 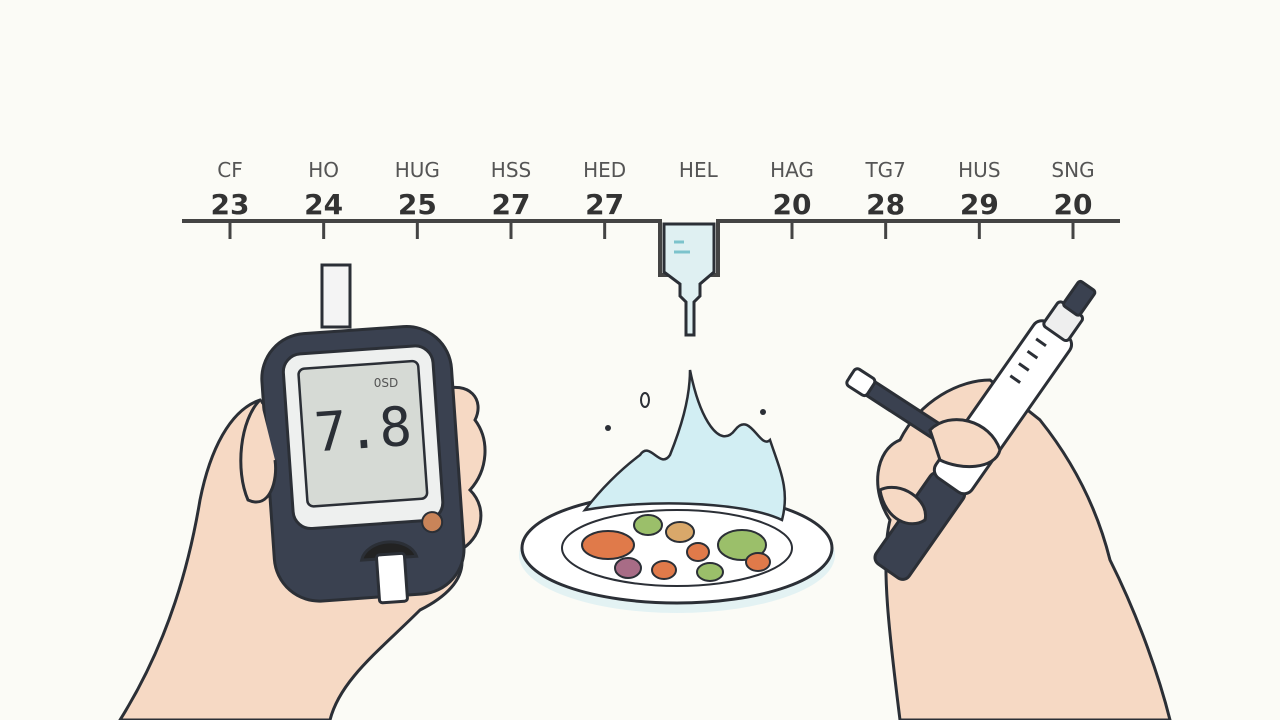 I want to click on timeline-label: HAG, so click(x=792, y=170).